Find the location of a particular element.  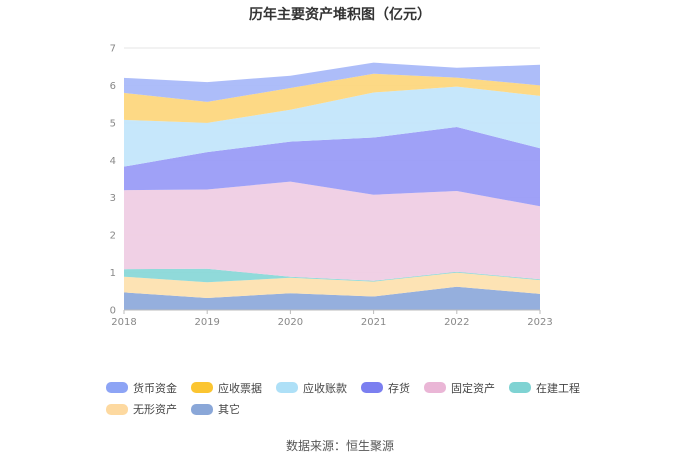

source-note: 数据来源：恒生聚源 is located at coordinates (339, 446).